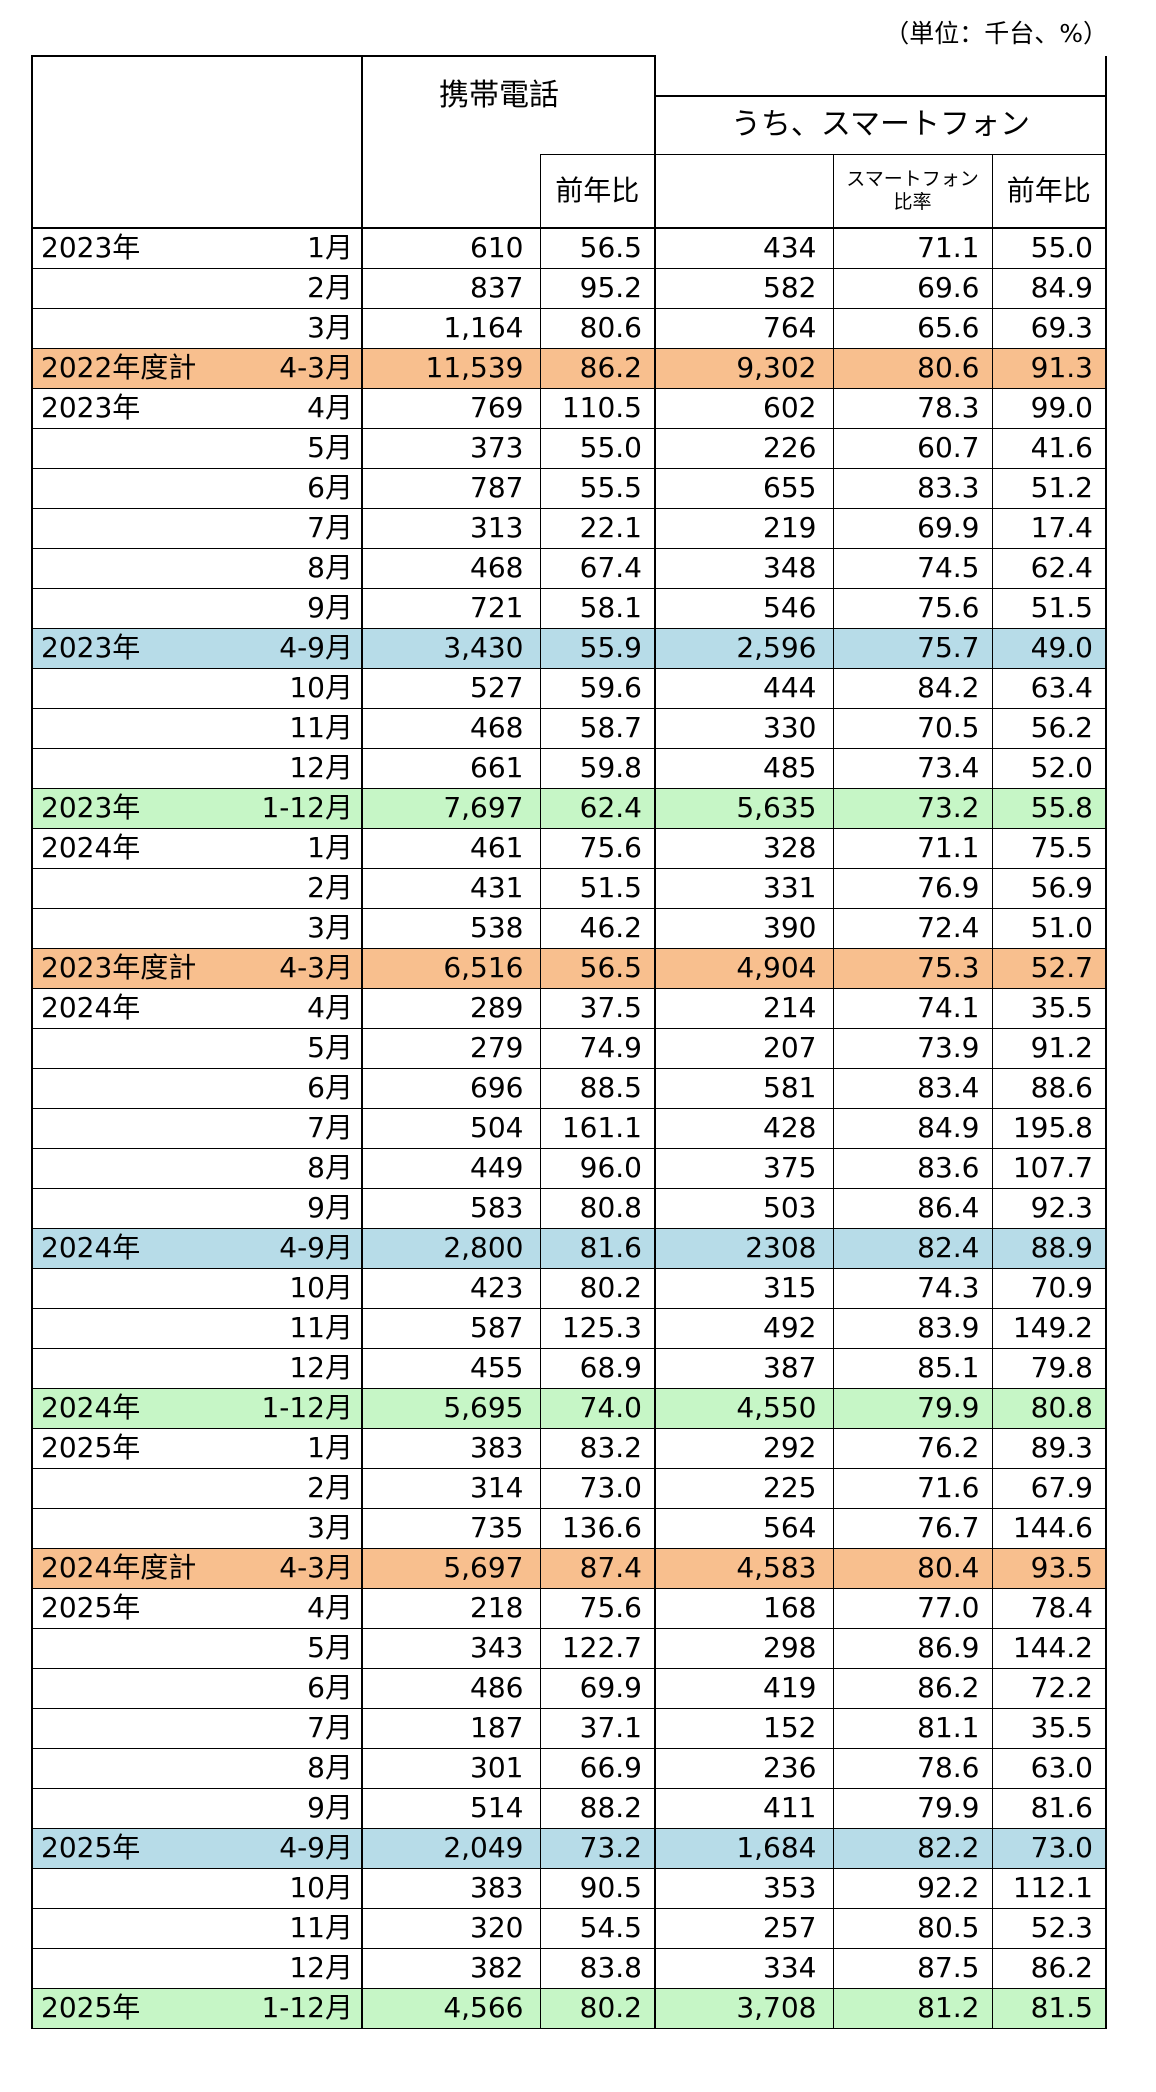 This screenshot has width=1156, height=2092. Describe the element at coordinates (569, 1768) in the screenshot. I see `table-row: 8月 301 66.9 236 78.6 63.0` at that location.